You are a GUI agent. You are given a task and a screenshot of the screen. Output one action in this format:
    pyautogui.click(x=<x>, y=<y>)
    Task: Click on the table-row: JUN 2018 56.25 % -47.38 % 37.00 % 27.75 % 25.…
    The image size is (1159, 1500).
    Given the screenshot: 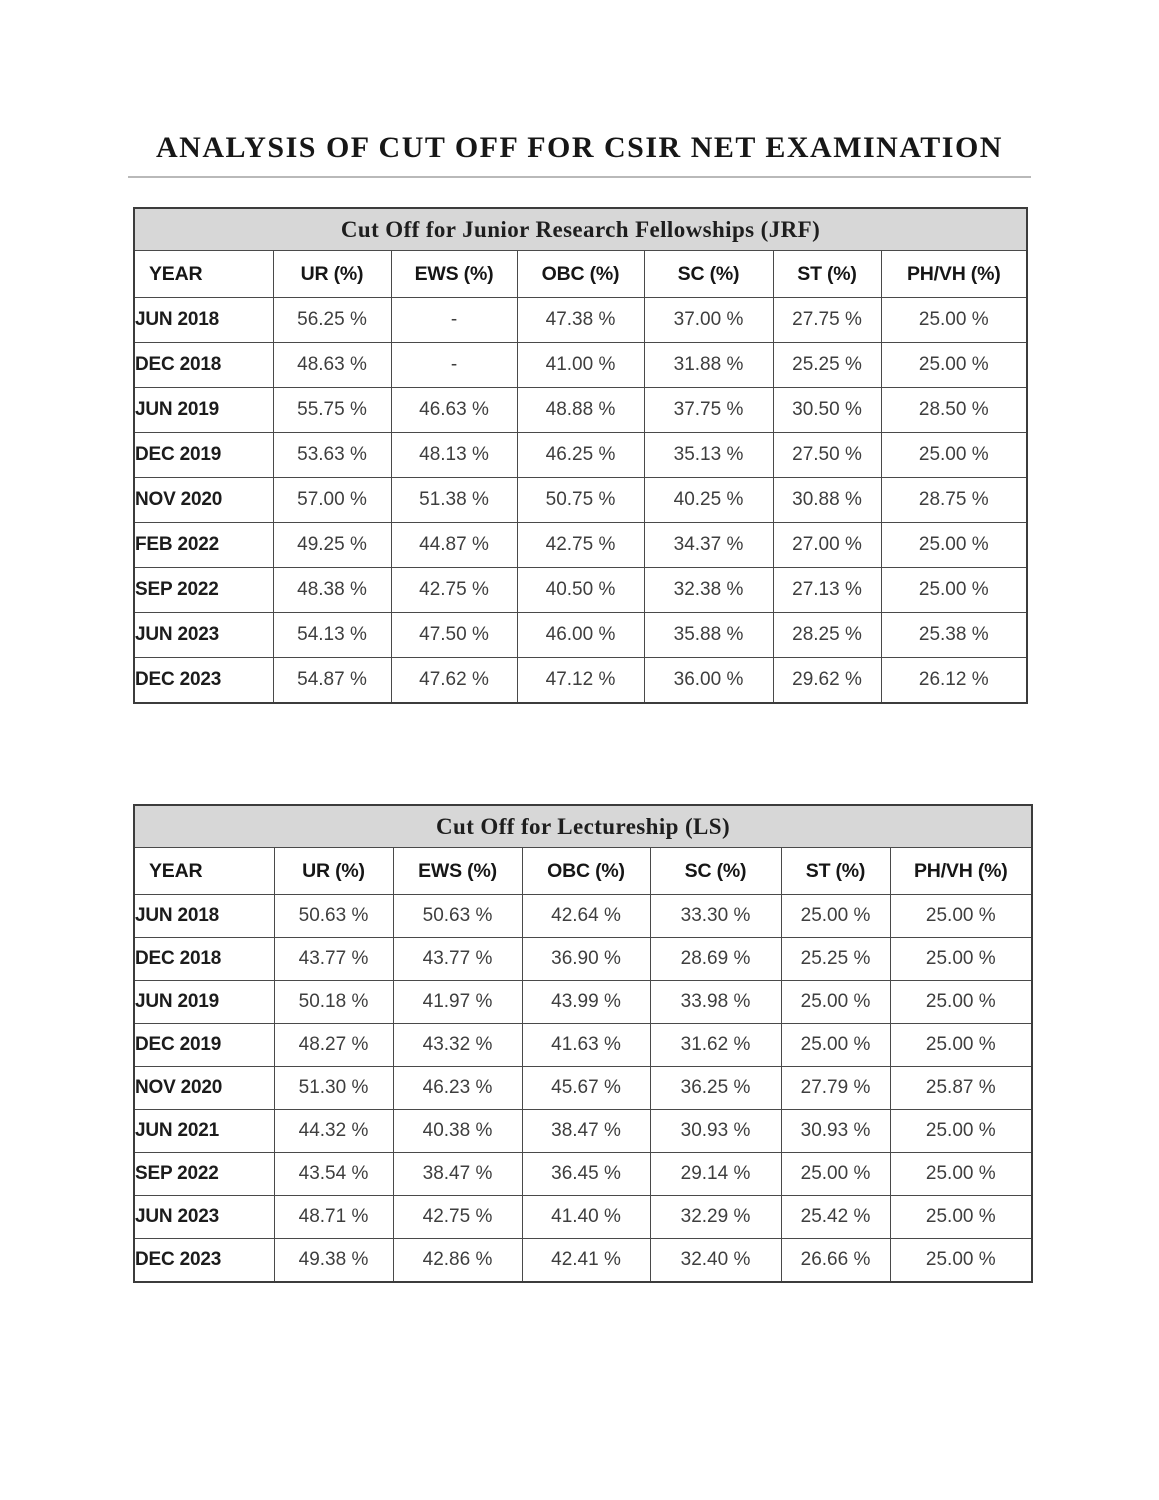 What is the action you would take?
    pyautogui.click(x=580, y=320)
    